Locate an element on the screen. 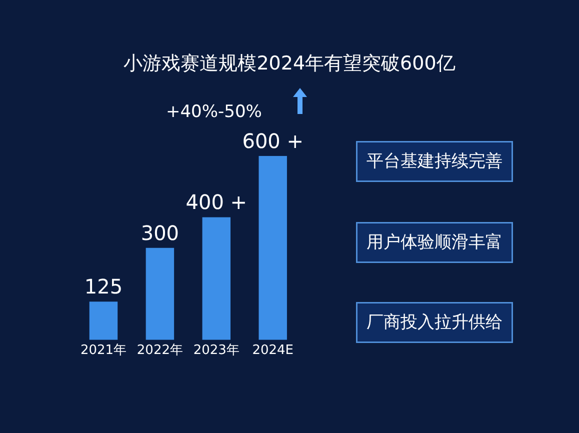 This screenshot has width=579, height=433. x-tick-label: 2022年 is located at coordinates (159, 350).